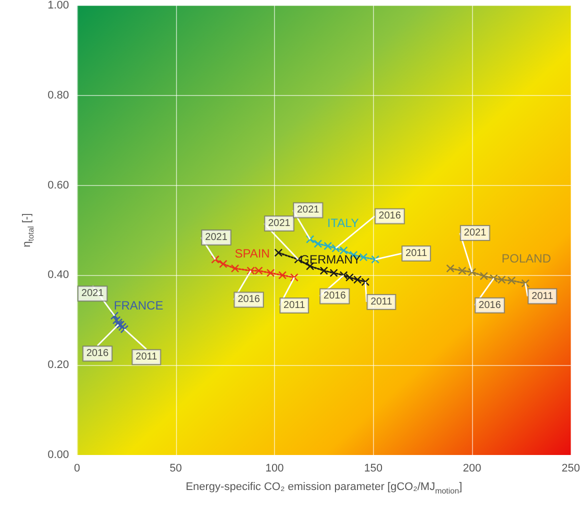  I want to click on y-tick-label: 1.00, so click(58, 6).